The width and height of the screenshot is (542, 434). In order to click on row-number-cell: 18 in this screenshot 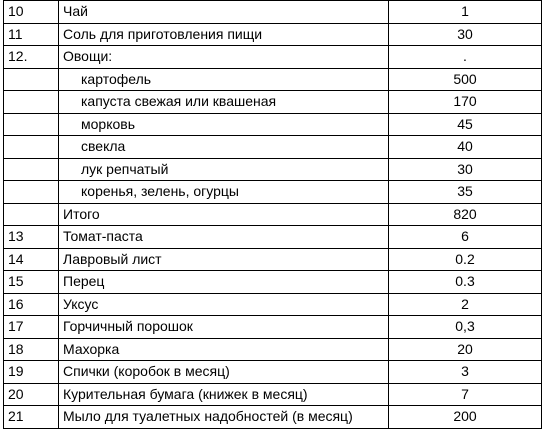, I will do `click(31, 349)`.